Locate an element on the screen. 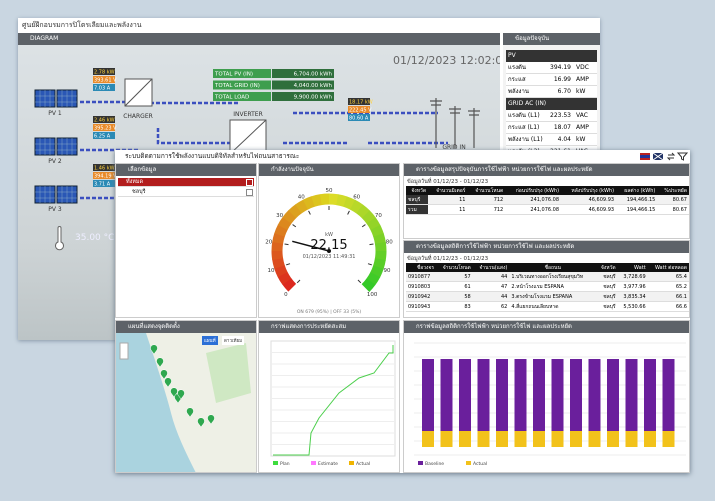 The height and width of the screenshot is (501, 715). gauge-tick-label: 10 is located at coordinates (270, 271).